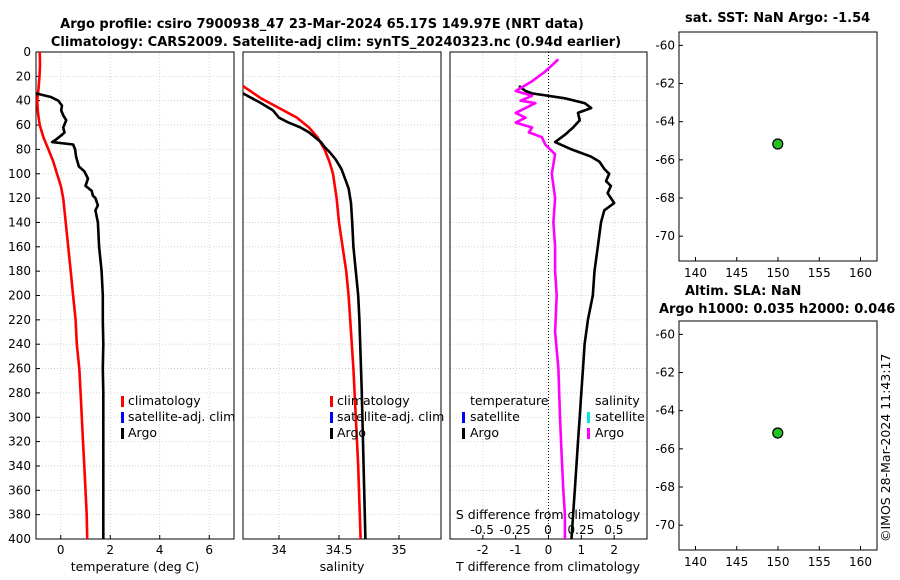 The width and height of the screenshot is (900, 580). Describe the element at coordinates (373, 400) in the screenshot. I see `legend-climatology-label-2: climatology` at that location.